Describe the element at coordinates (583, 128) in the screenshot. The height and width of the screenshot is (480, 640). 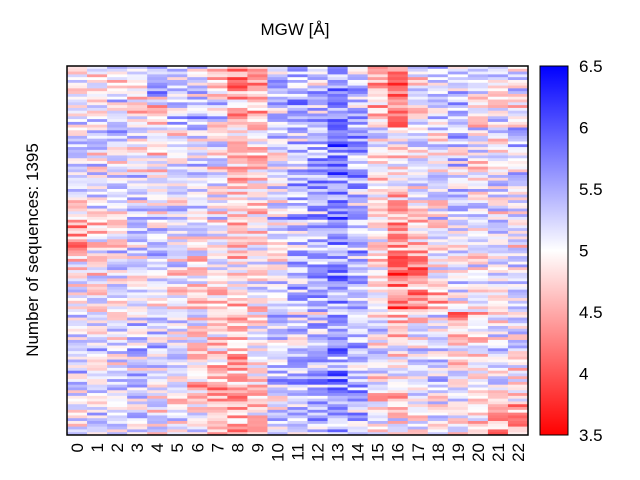
I see `colorbar-tick-label: 6` at that location.